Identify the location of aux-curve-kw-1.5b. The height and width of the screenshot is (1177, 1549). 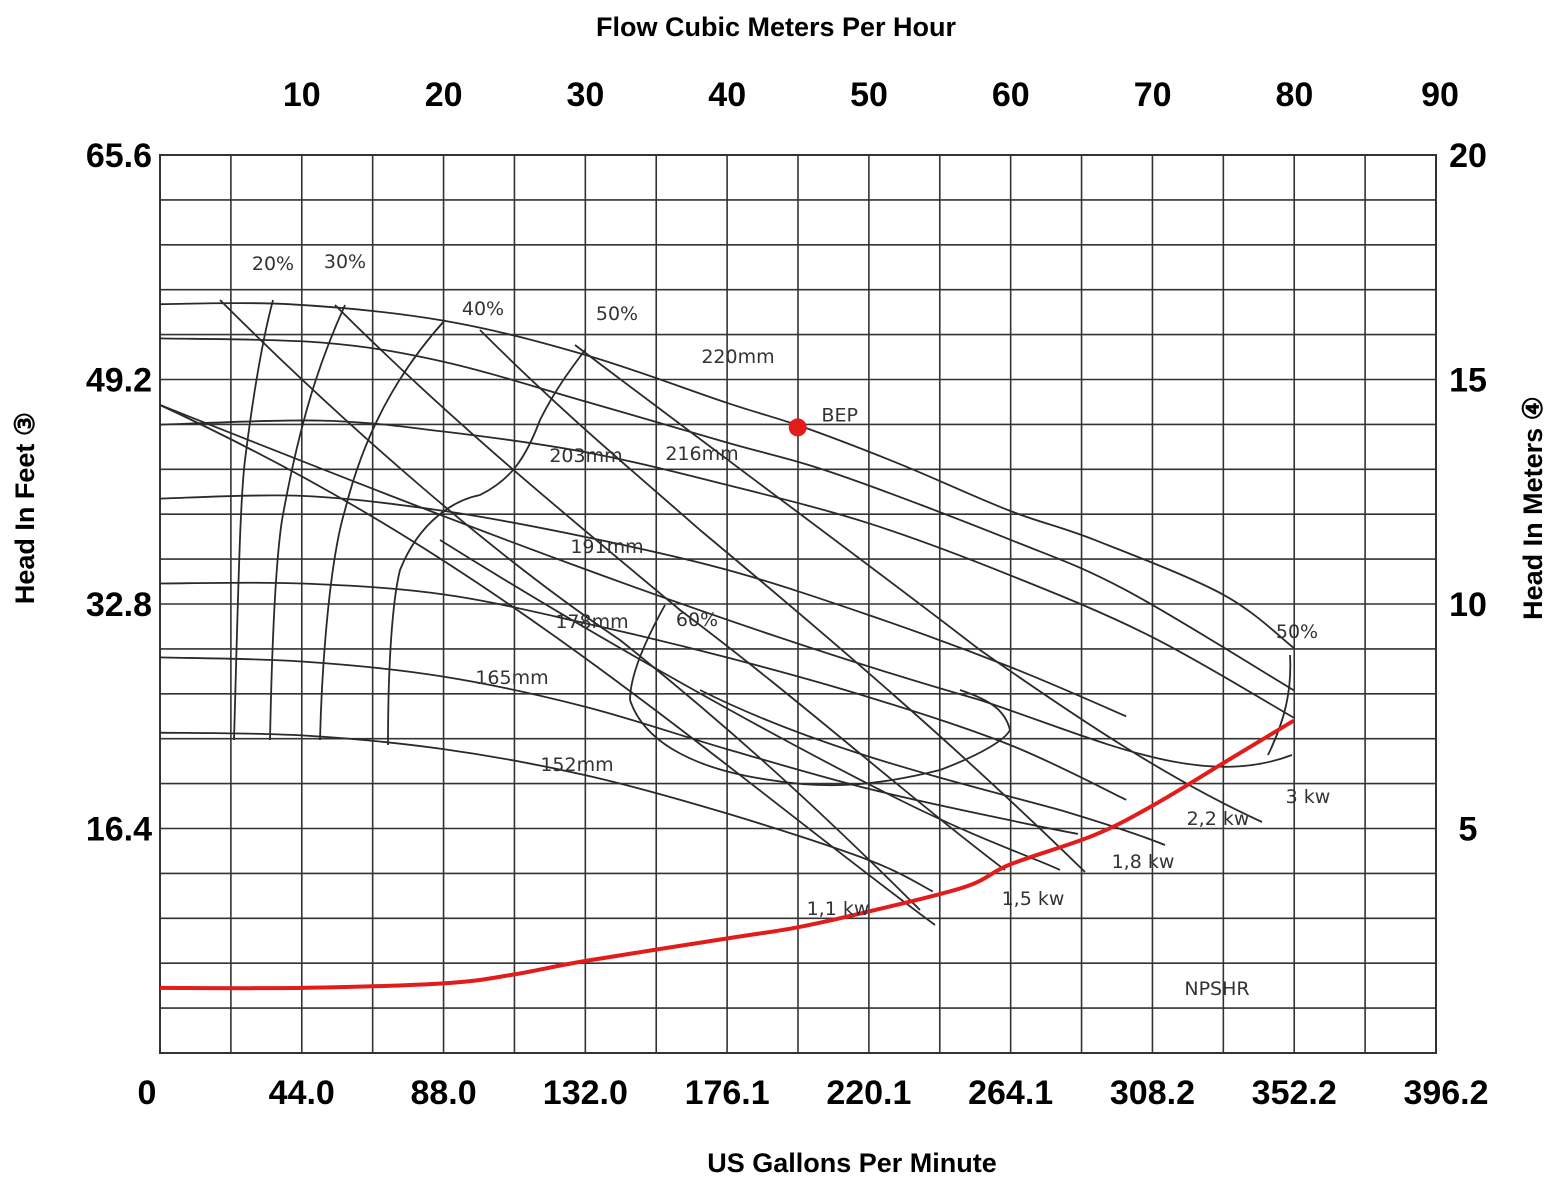
(750, 705).